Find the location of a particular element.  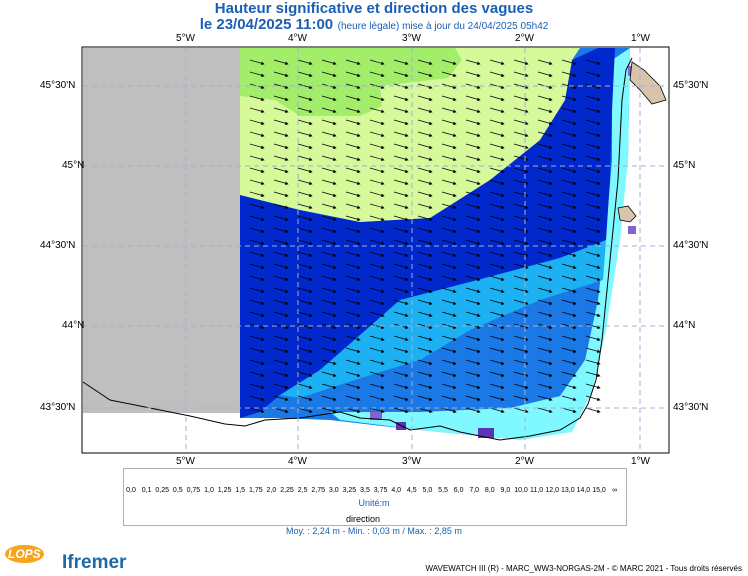

legend-value: 12,0 is located at coordinates (552, 490).